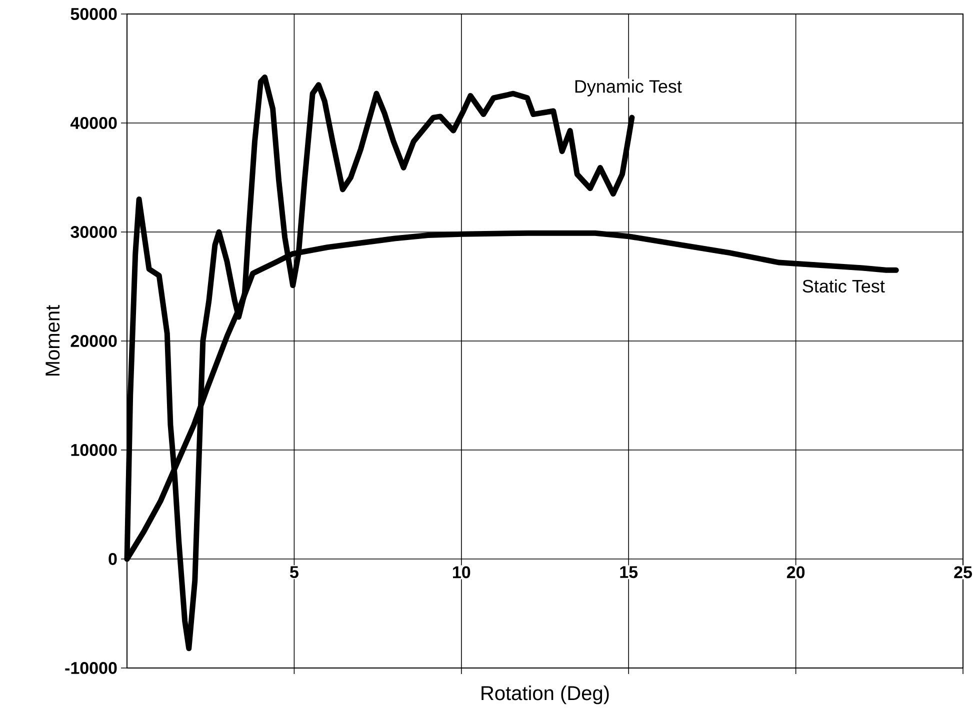 Image resolution: width=980 pixels, height=713 pixels. What do you see at coordinates (93, 341) in the screenshot?
I see `y-tick-label: 20000` at bounding box center [93, 341].